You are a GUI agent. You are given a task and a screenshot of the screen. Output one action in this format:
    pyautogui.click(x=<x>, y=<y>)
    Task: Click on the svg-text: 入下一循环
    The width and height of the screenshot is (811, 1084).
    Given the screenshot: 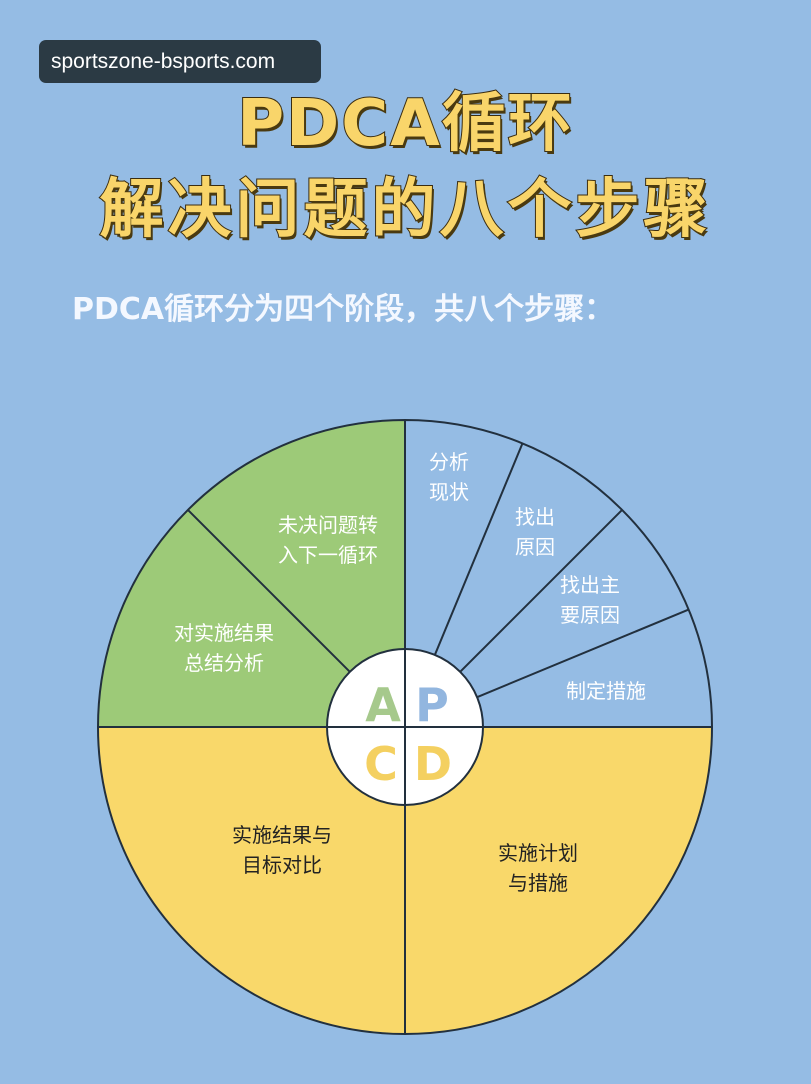 What is the action you would take?
    pyautogui.click(x=328, y=555)
    